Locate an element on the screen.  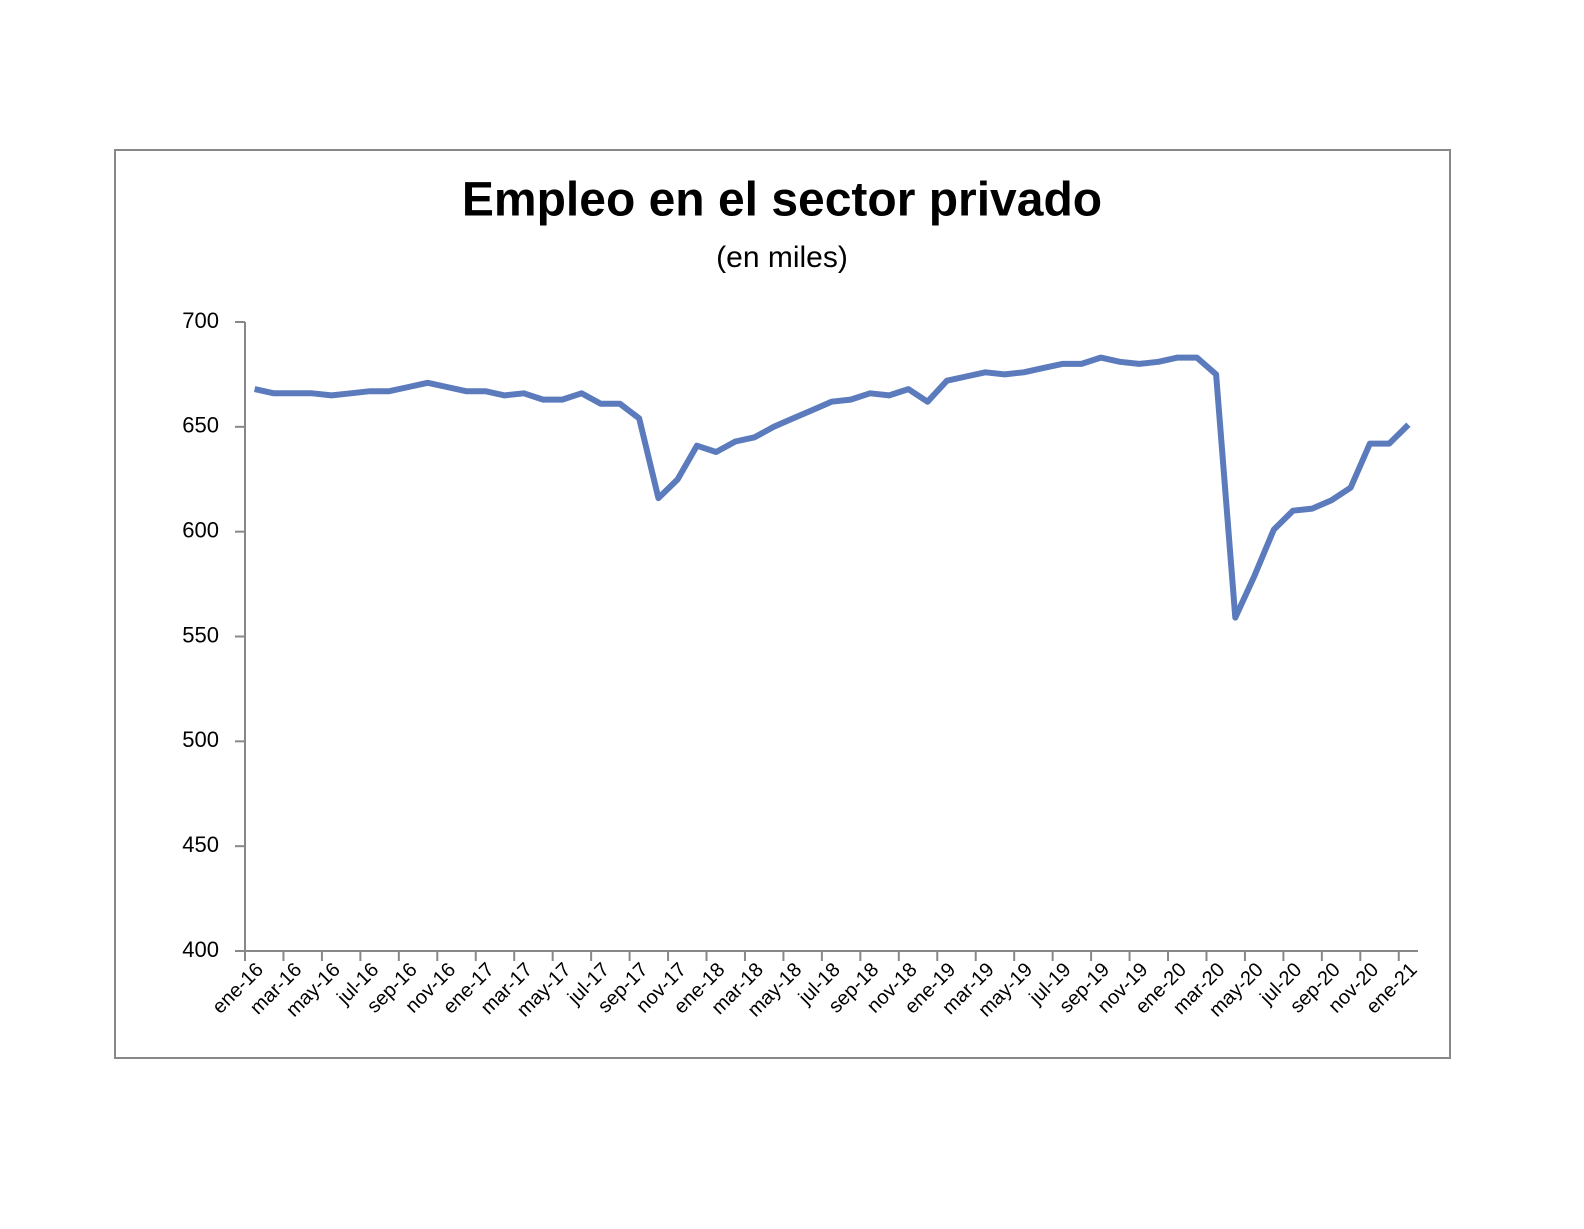
y-tick-label: 700 is located at coordinates (200, 320).